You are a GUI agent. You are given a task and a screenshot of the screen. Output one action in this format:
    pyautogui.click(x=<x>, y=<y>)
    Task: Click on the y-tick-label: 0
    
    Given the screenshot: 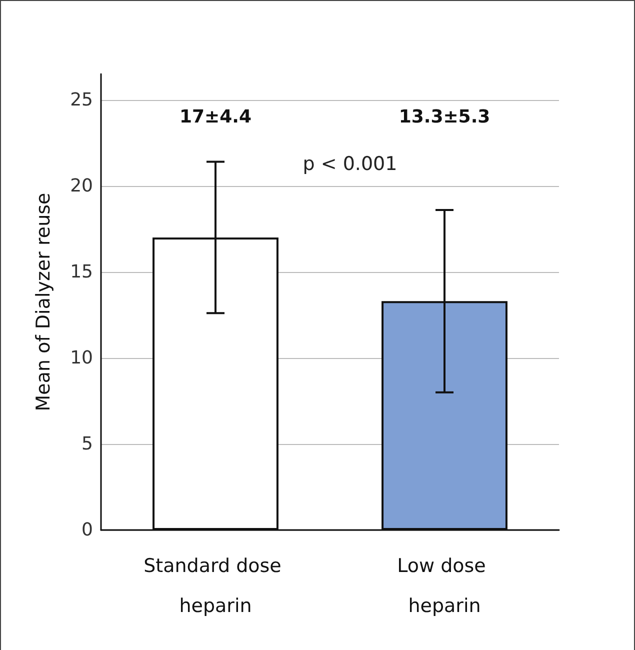 What is the action you would take?
    pyautogui.click(x=87, y=530)
    